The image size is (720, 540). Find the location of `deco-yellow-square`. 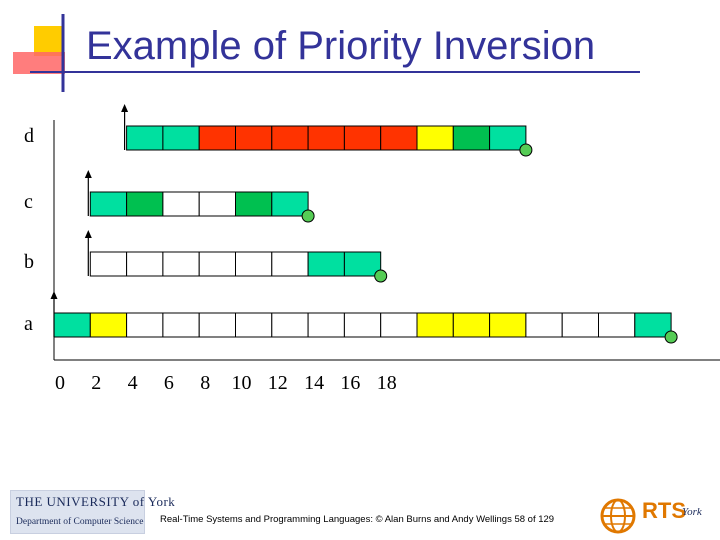

deco-yellow-square is located at coordinates (49, 41).